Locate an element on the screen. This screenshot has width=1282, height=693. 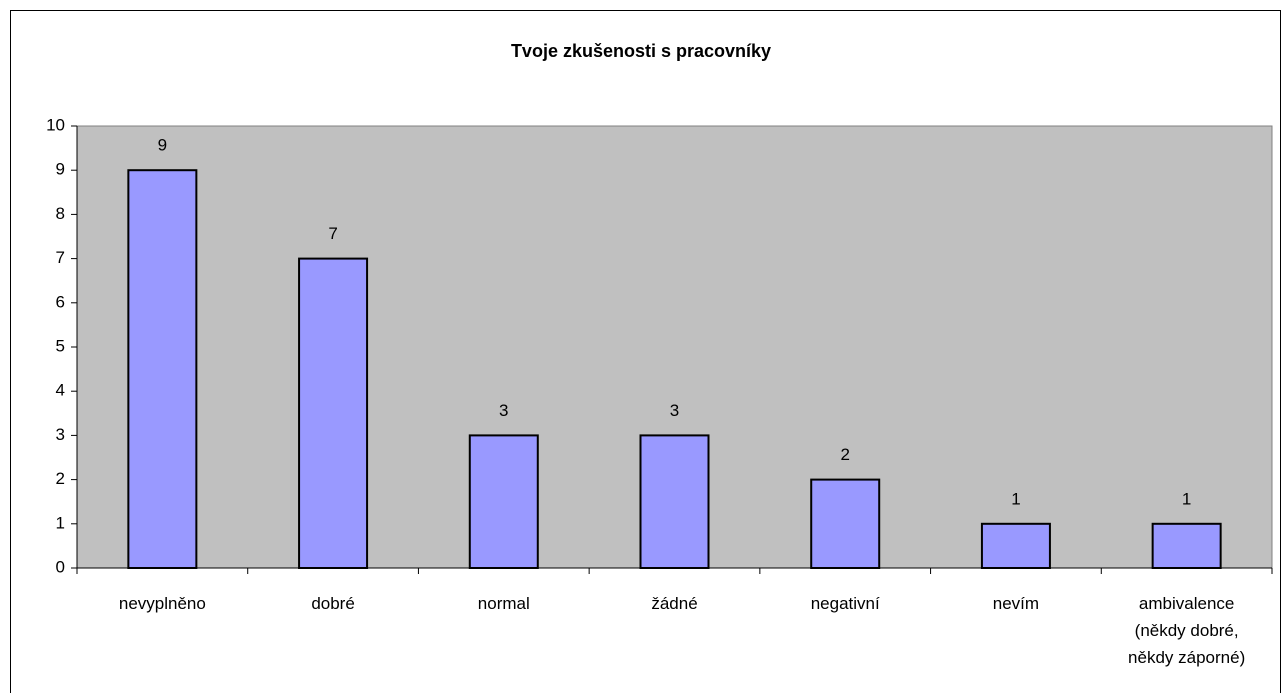
y-tick-label: 6 is located at coordinates (60, 301).